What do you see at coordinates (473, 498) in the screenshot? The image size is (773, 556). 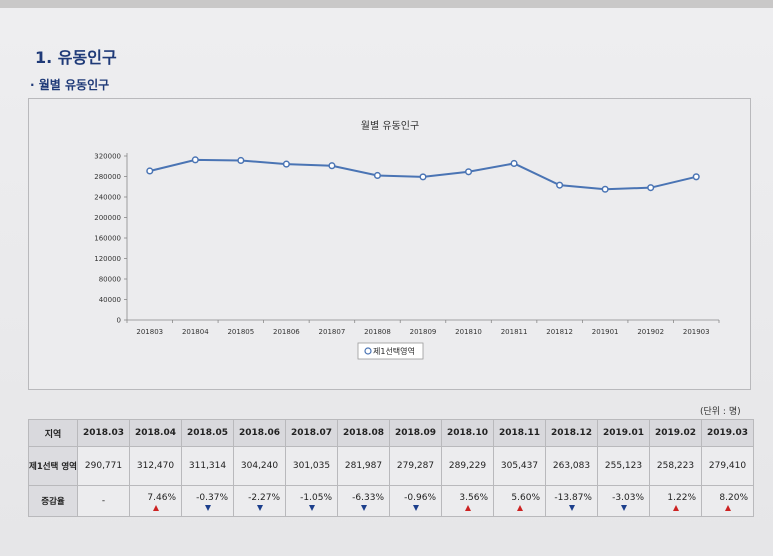 I see `rate-value: 3.56%` at bounding box center [473, 498].